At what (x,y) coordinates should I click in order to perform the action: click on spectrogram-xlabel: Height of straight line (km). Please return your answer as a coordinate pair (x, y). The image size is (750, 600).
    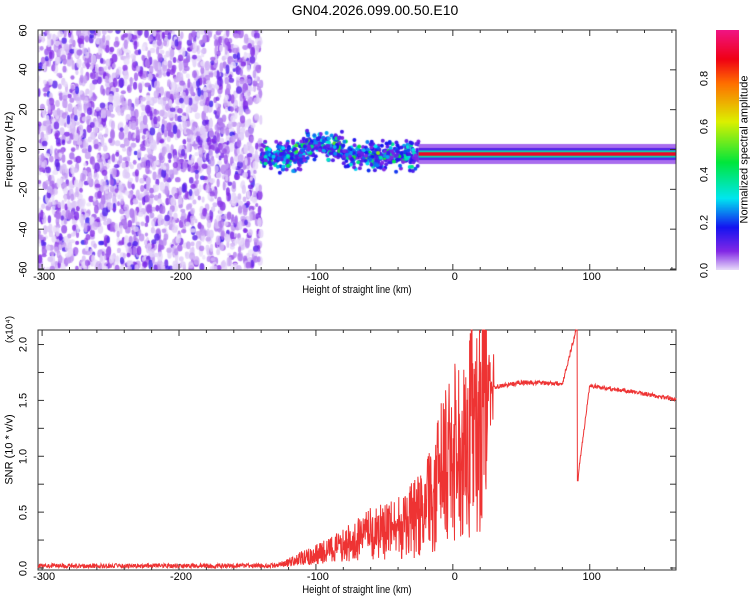
    Looking at the image, I should click on (357, 290).